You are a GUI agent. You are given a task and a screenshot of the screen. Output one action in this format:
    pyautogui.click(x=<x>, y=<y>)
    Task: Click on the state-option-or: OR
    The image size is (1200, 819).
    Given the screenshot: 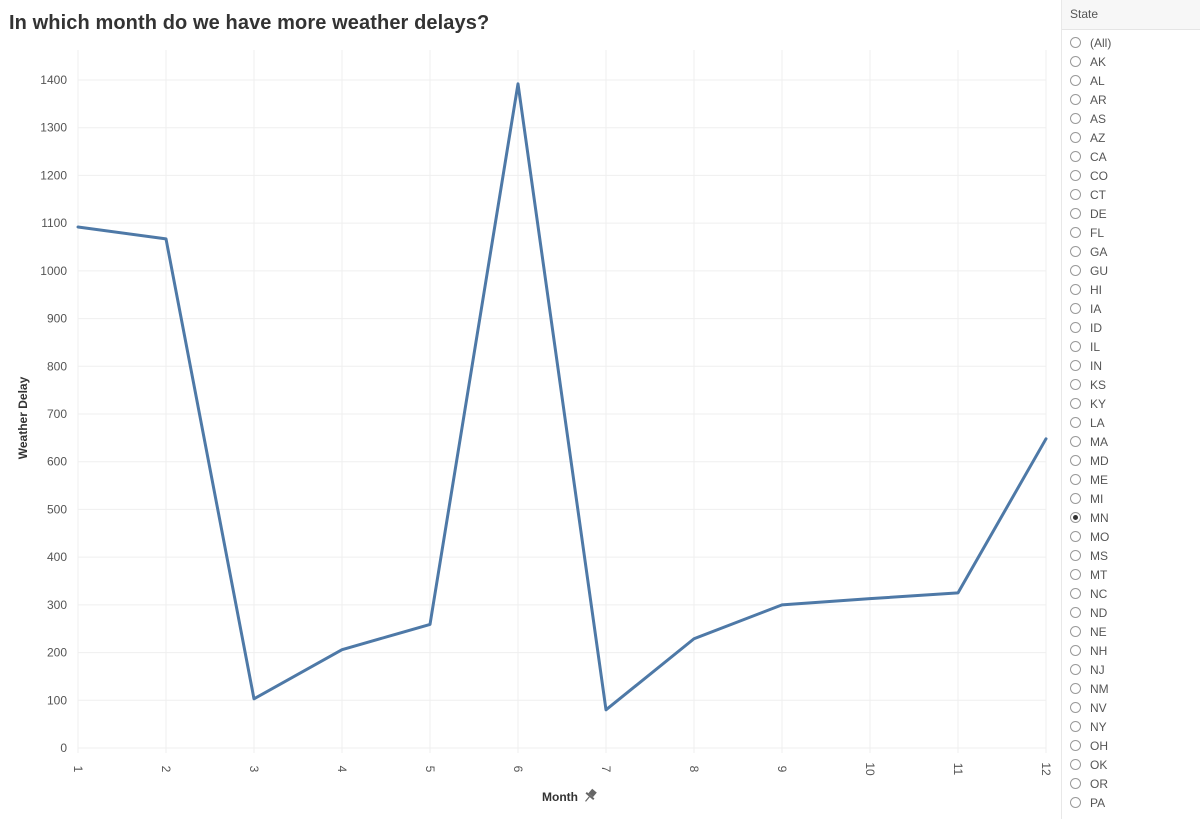 What is the action you would take?
    pyautogui.click(x=1131, y=783)
    